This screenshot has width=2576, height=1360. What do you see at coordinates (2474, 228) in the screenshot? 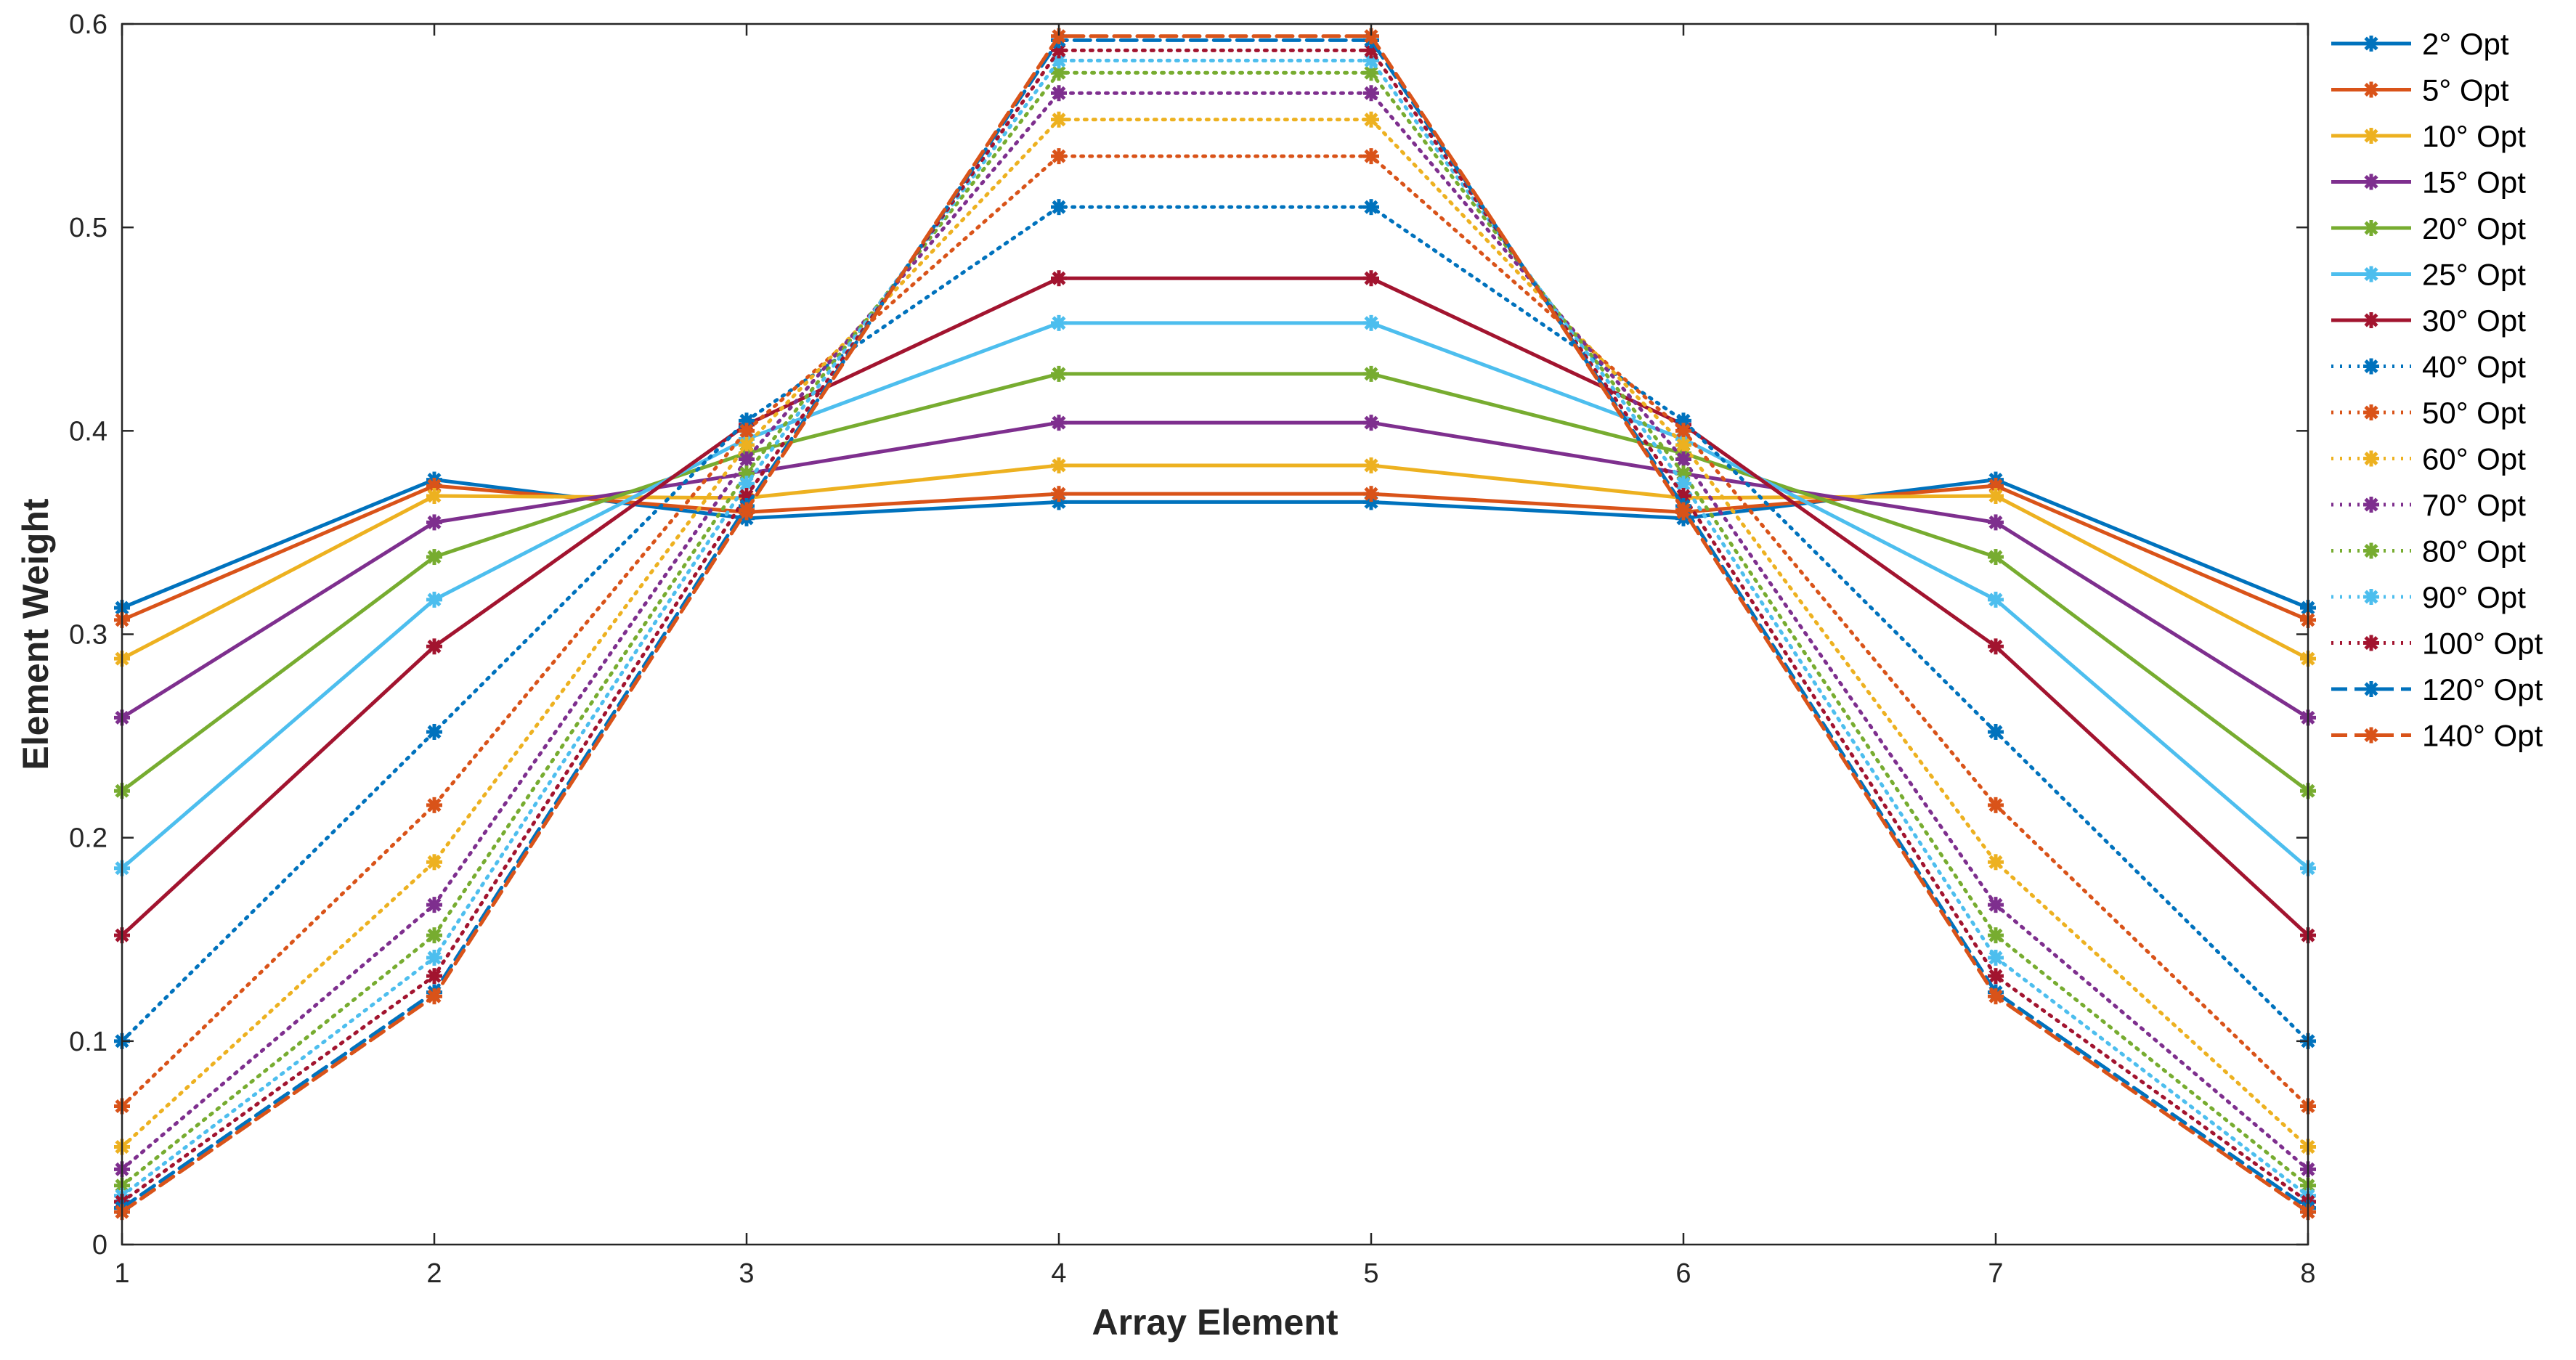
I see `legend-label: 20° Opt` at bounding box center [2474, 228].